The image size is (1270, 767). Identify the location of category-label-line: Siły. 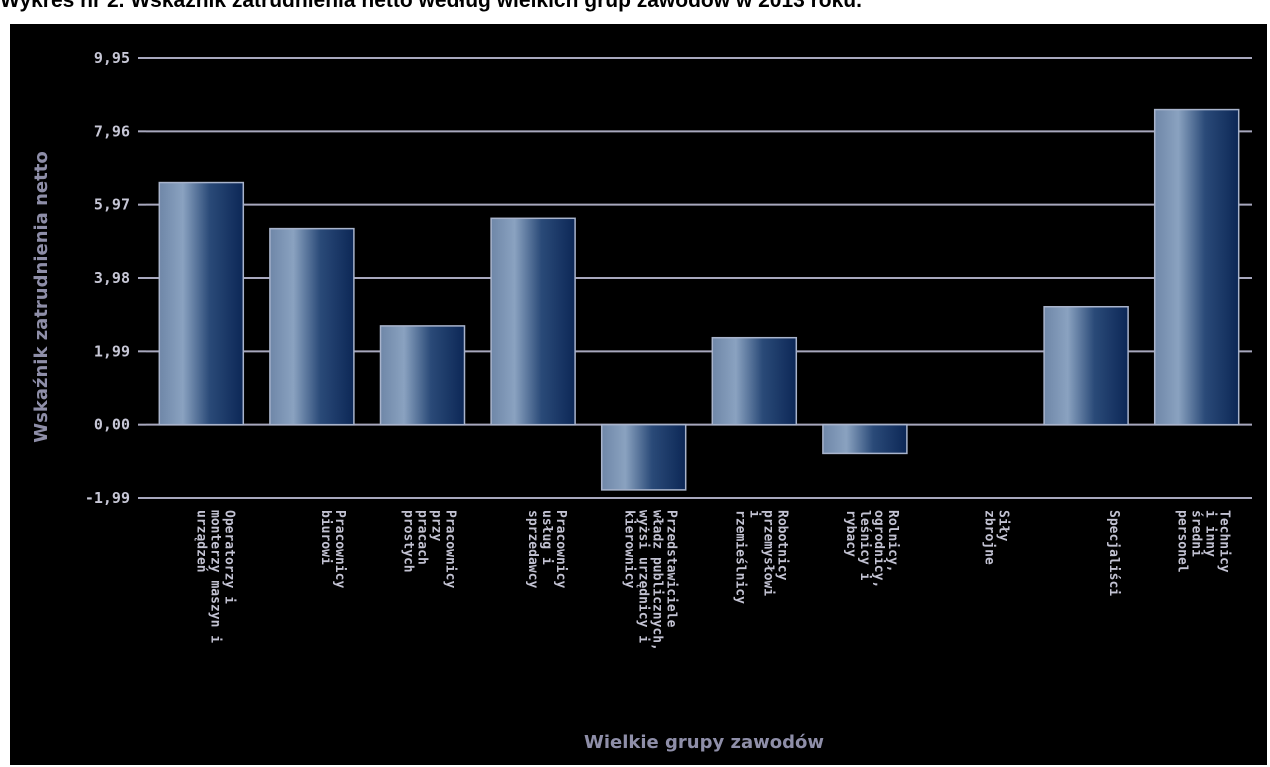
(1003, 525).